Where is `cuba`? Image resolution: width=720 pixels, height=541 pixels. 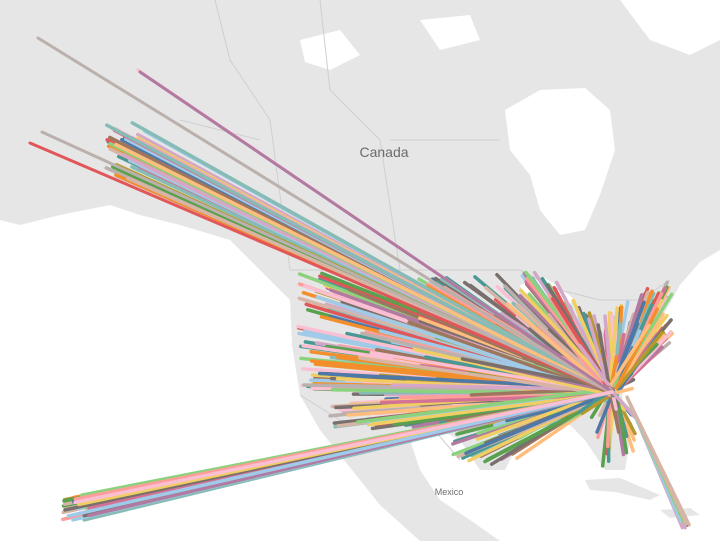 cuba is located at coordinates (622, 489).